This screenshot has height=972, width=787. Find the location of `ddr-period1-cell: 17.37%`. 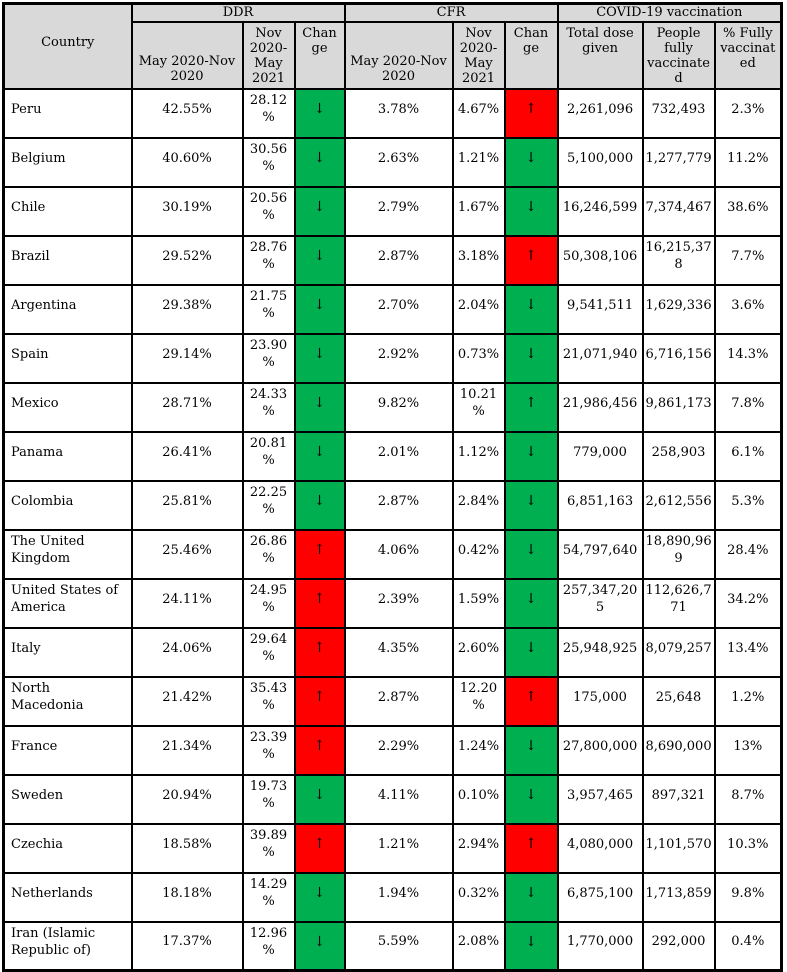

ddr-period1-cell: 17.37% is located at coordinates (187, 946).